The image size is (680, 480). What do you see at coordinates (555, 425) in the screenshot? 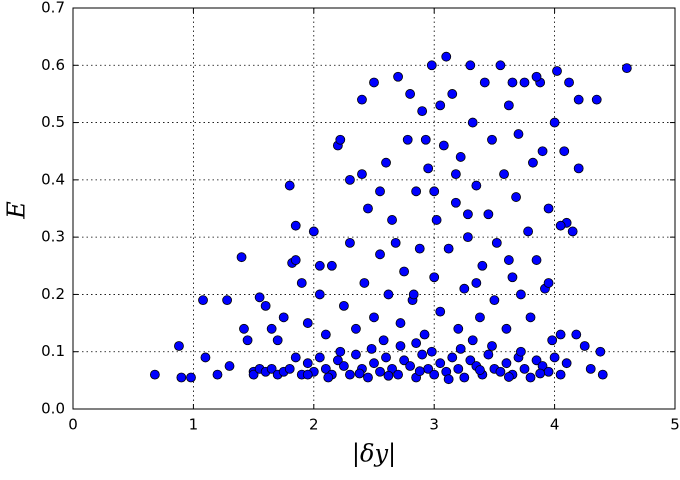
I see `x-tick-label: 4` at bounding box center [555, 425].